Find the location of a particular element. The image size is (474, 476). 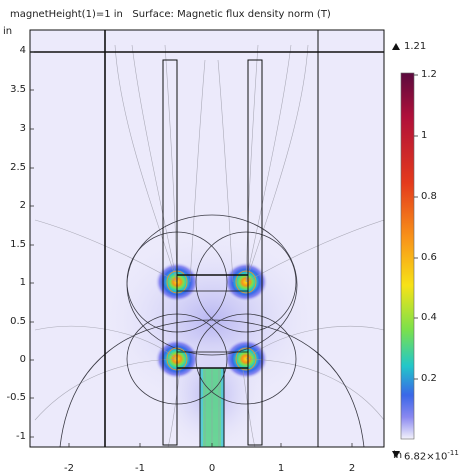

min-value-label: 6.82×10⁻¹¹ is located at coordinates (431, 455).